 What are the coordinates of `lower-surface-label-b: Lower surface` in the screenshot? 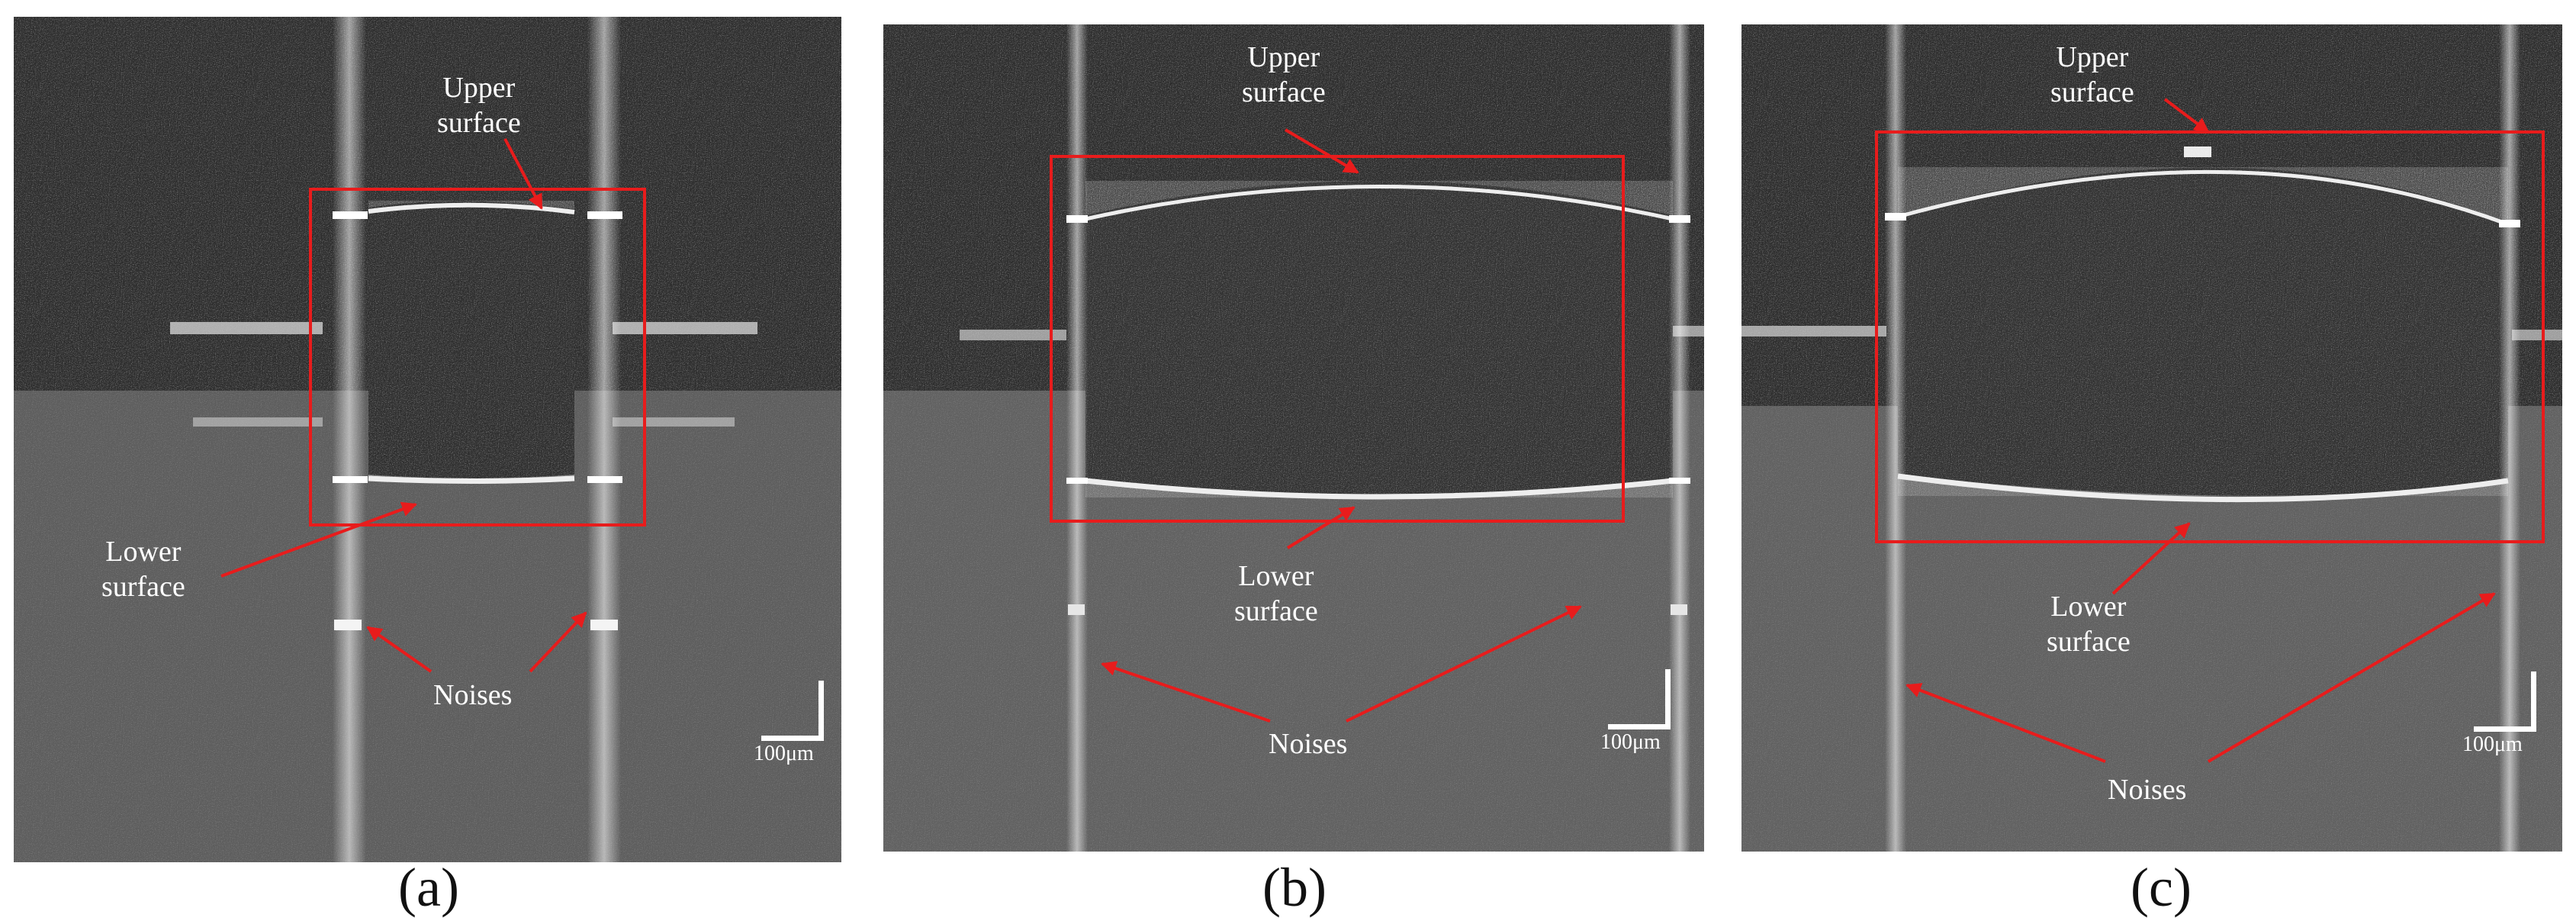 It's located at (1276, 593).